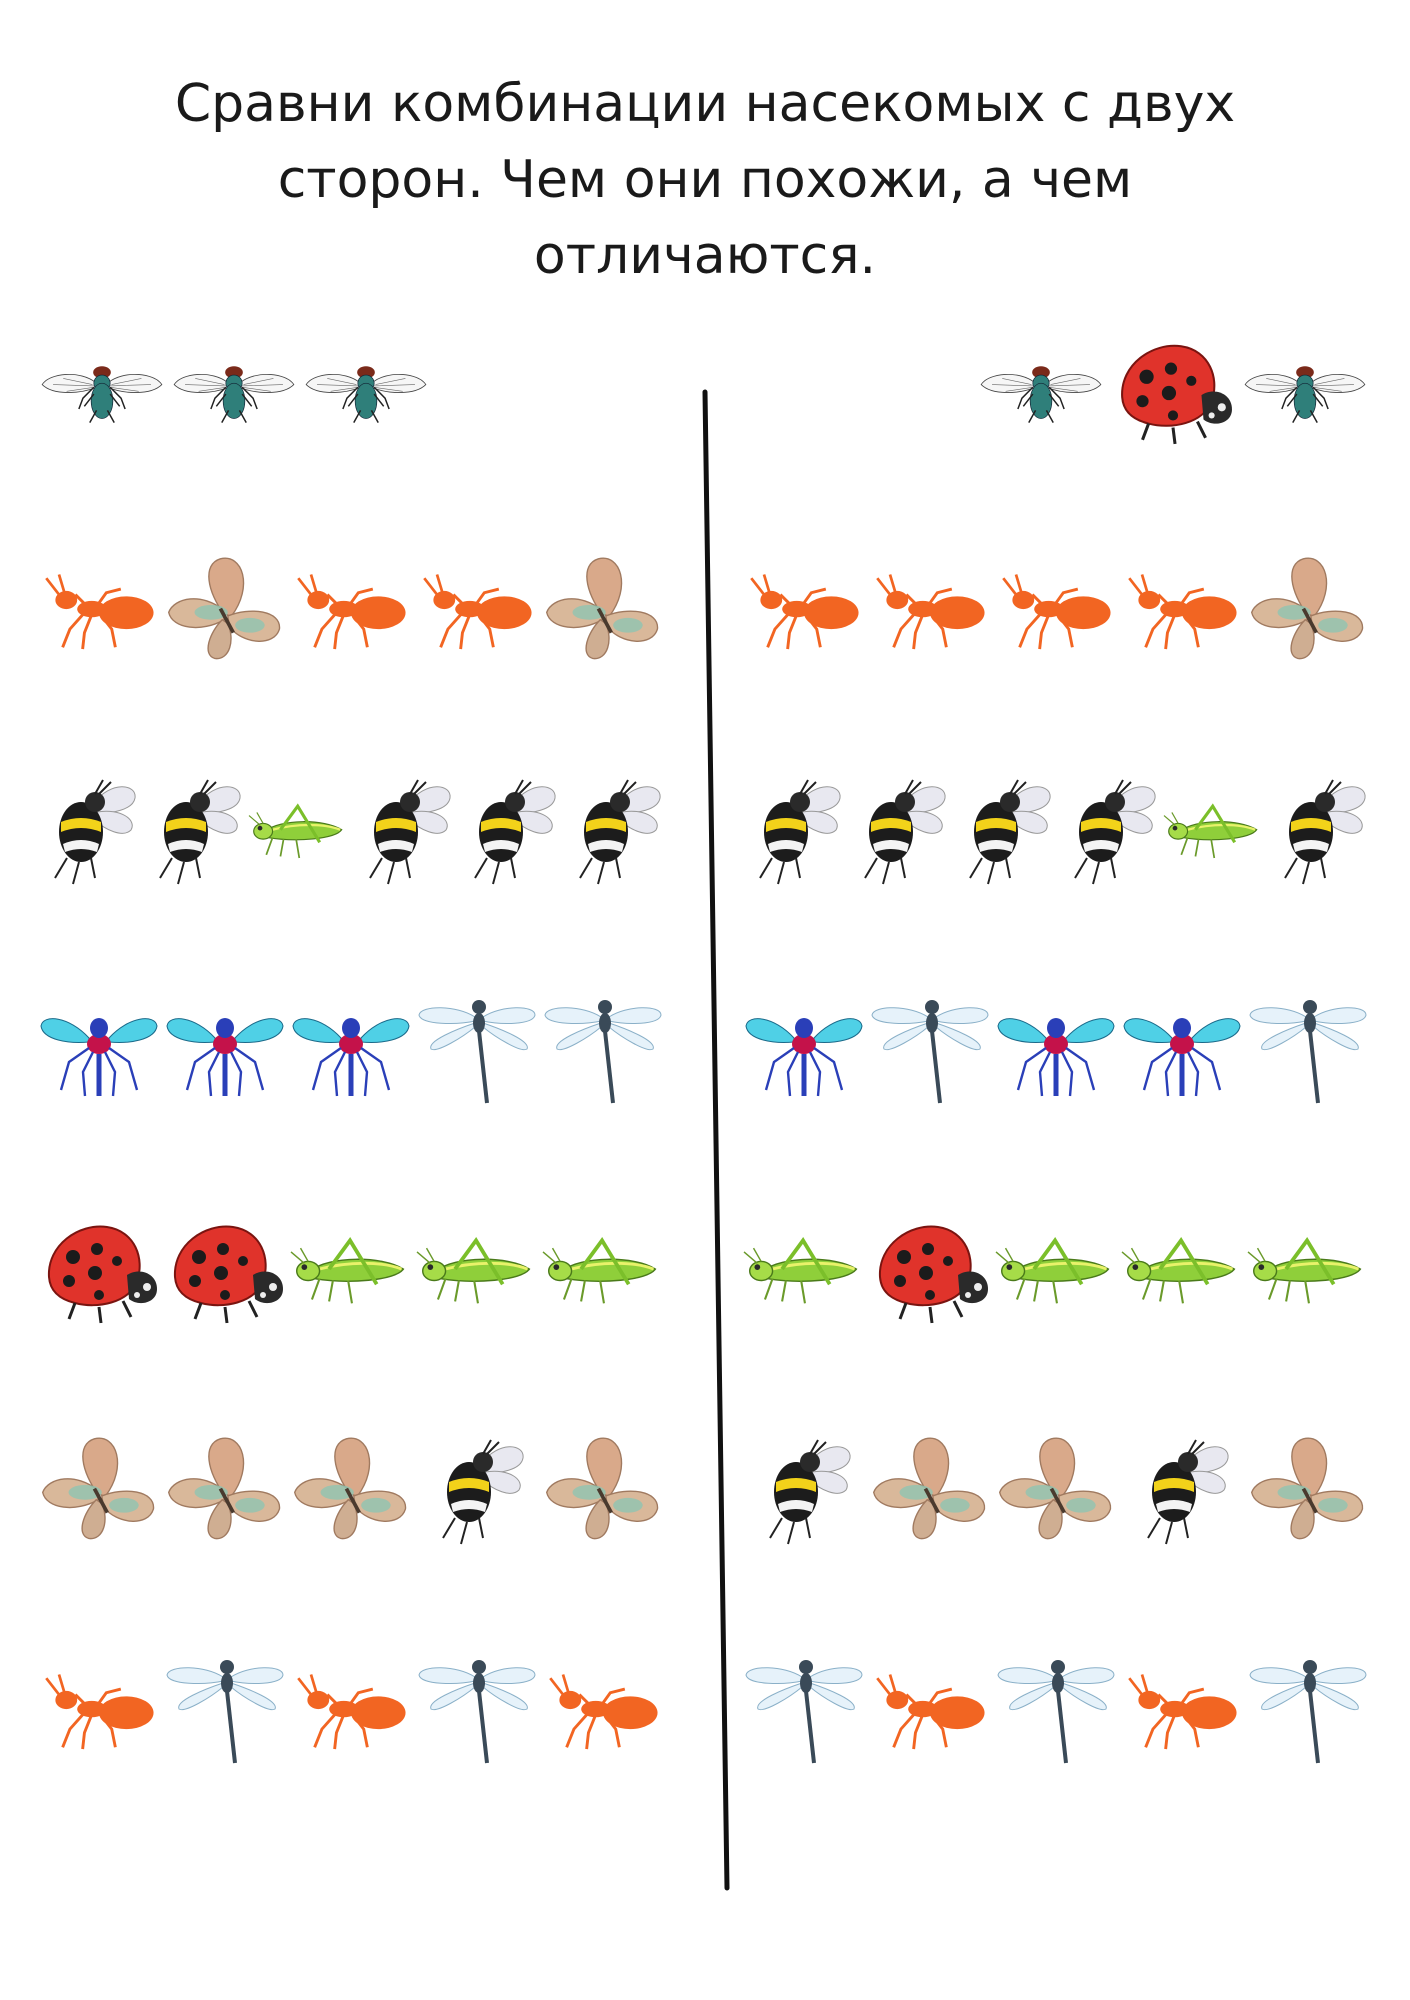 The height and width of the screenshot is (2000, 1410). I want to click on instruction-line-2: сторон. Чем они похожи, а чем, so click(705, 180).